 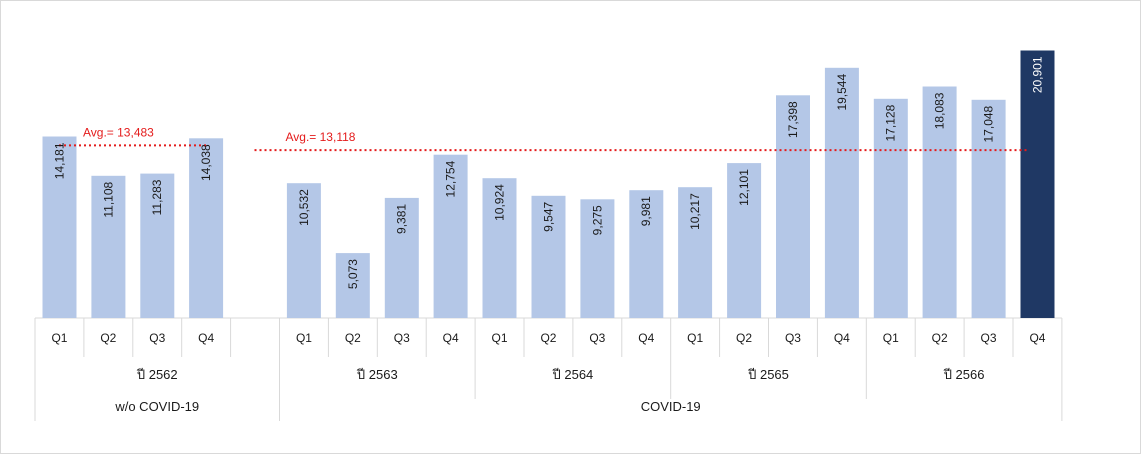 What do you see at coordinates (695, 252) in the screenshot?
I see `bar-ปี-2565-Q1` at bounding box center [695, 252].